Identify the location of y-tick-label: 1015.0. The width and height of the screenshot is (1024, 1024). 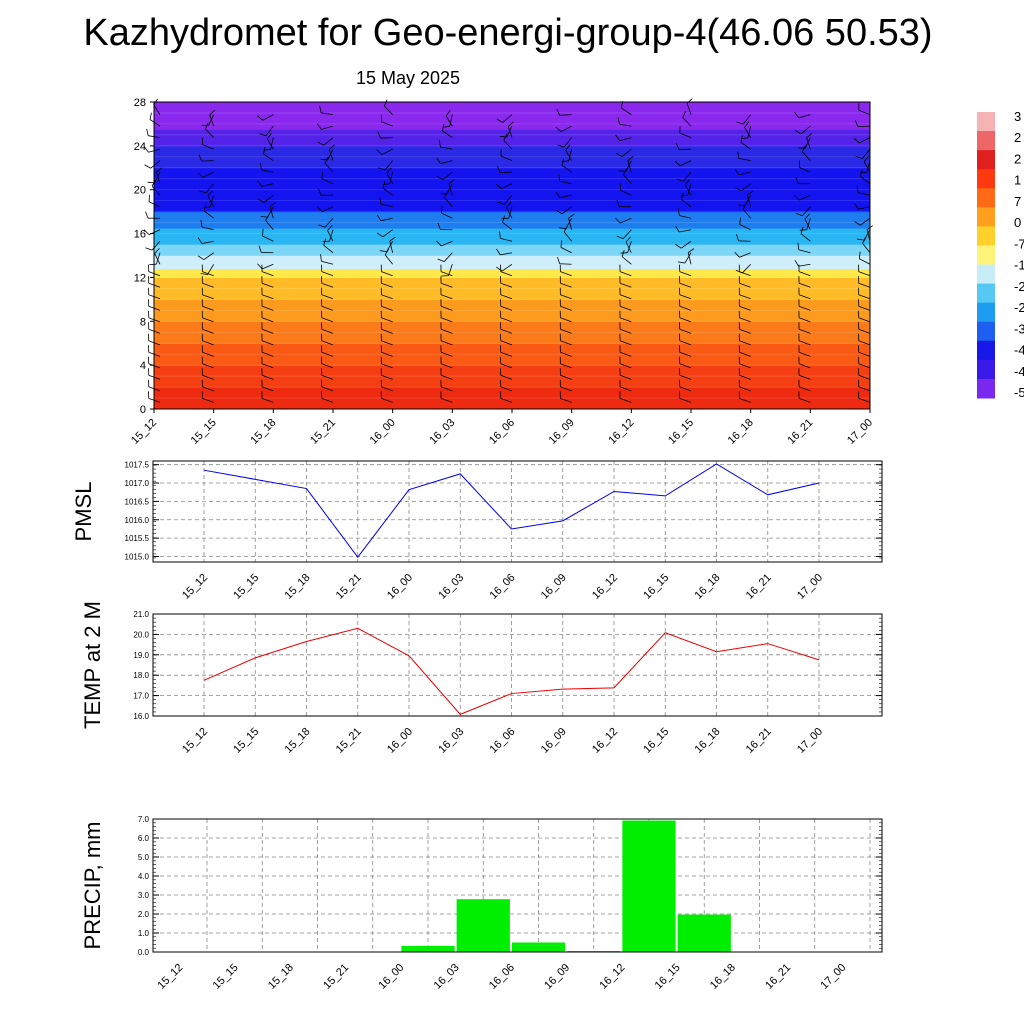
(137, 556).